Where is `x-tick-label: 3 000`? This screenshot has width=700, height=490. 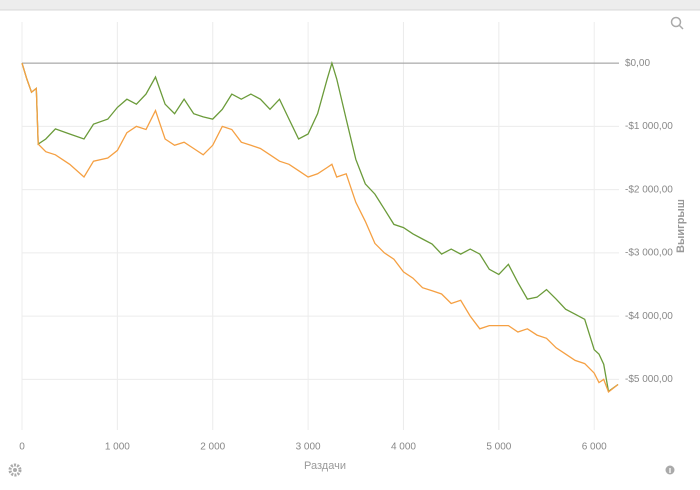
x-tick-label: 3 000 is located at coordinates (308, 447).